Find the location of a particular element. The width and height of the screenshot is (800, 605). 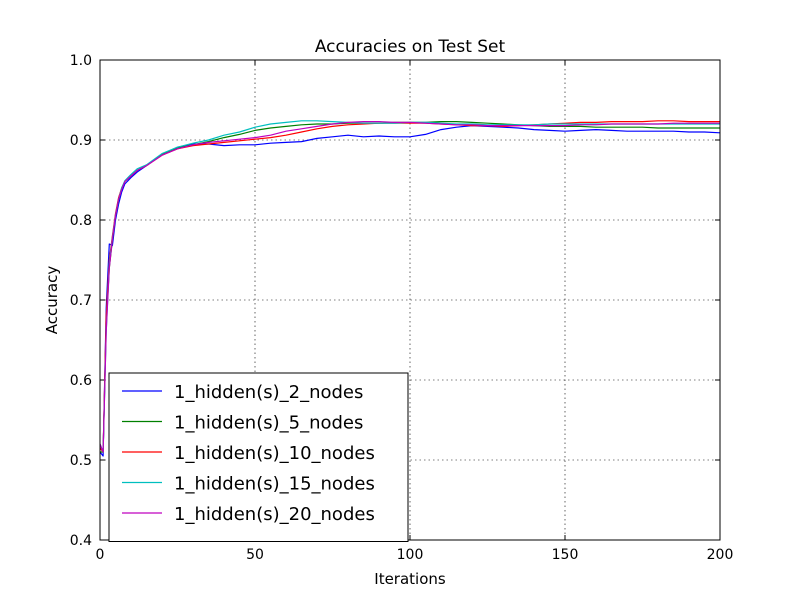

legend-label: 1_hidden(s)_15_nodes is located at coordinates (274, 484).